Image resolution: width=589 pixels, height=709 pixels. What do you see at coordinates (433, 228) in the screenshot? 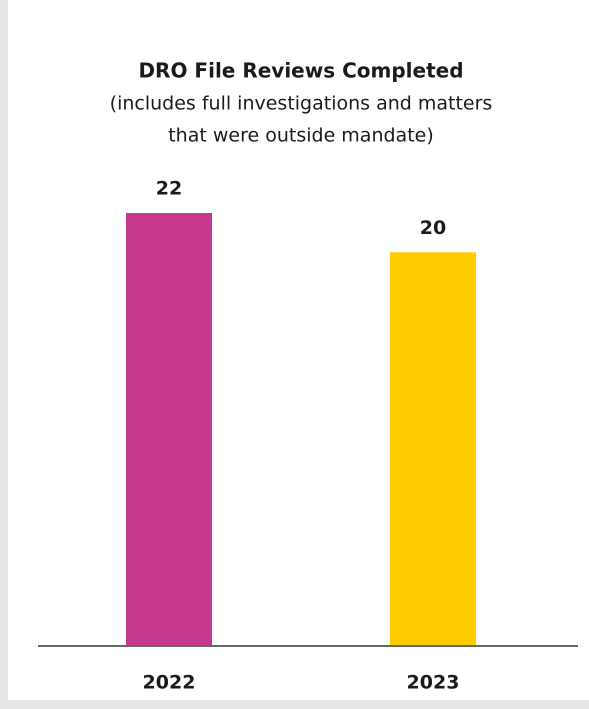
I see `data-label: 20` at bounding box center [433, 228].